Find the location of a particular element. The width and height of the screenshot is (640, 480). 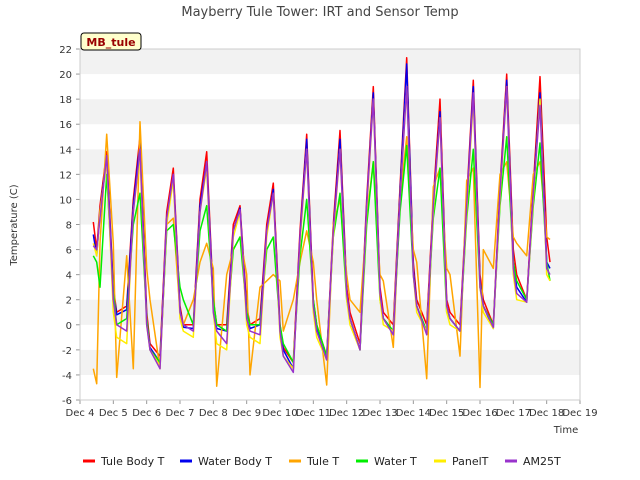

x-tick-label: Dec 4 is located at coordinates (80, 413).